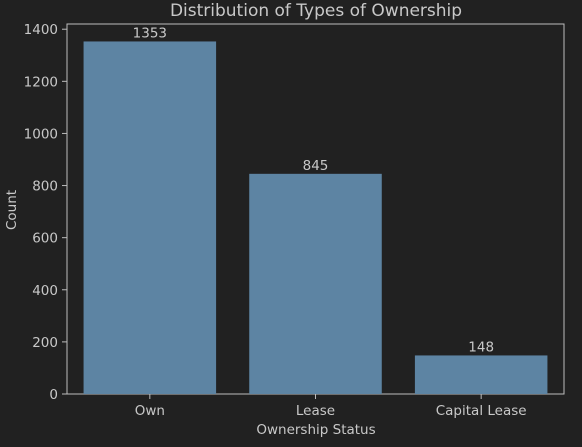 The width and height of the screenshot is (582, 447). Describe the element at coordinates (45, 343) in the screenshot. I see `y-tick-label: 200` at that location.